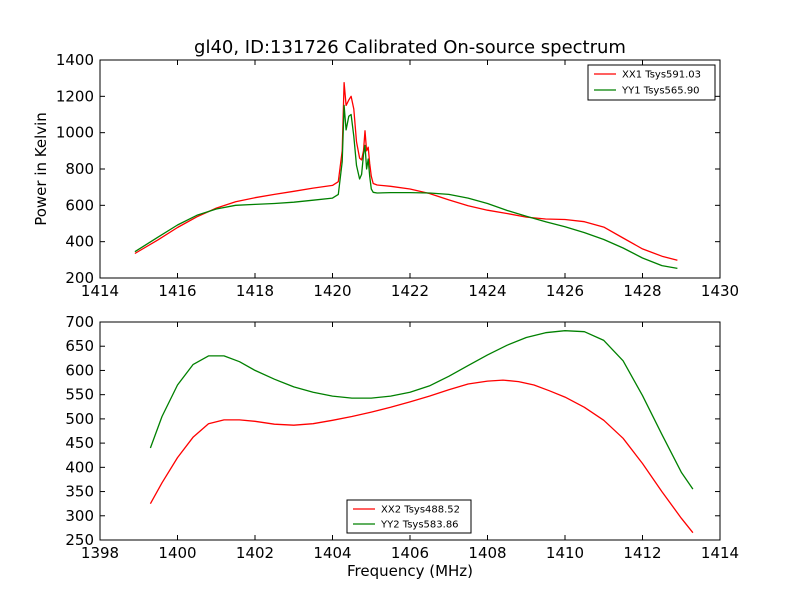 The width and height of the screenshot is (800, 600). I want to click on top-x-tick-label: 1424, so click(487, 291).